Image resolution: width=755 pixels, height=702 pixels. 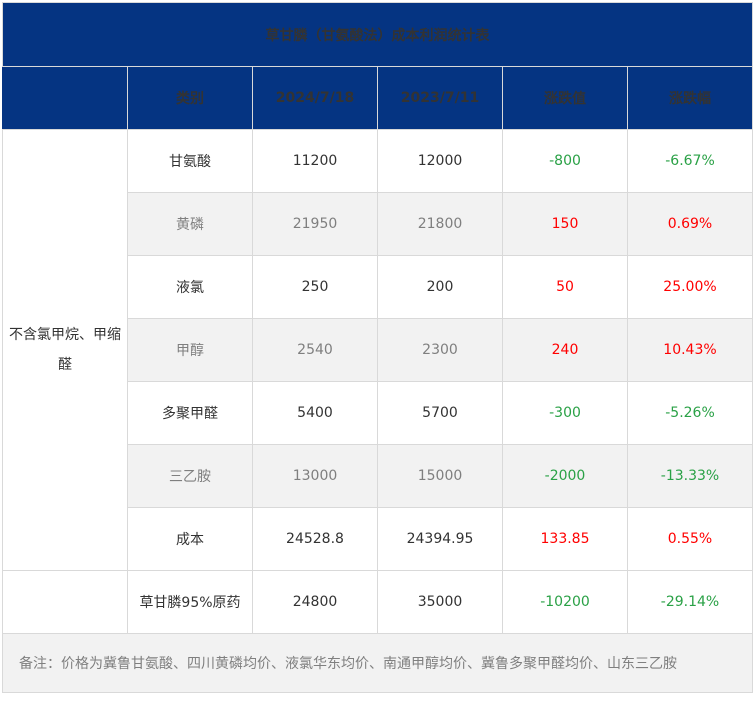 What do you see at coordinates (190, 539) in the screenshot?
I see `row-category: 成本` at bounding box center [190, 539].